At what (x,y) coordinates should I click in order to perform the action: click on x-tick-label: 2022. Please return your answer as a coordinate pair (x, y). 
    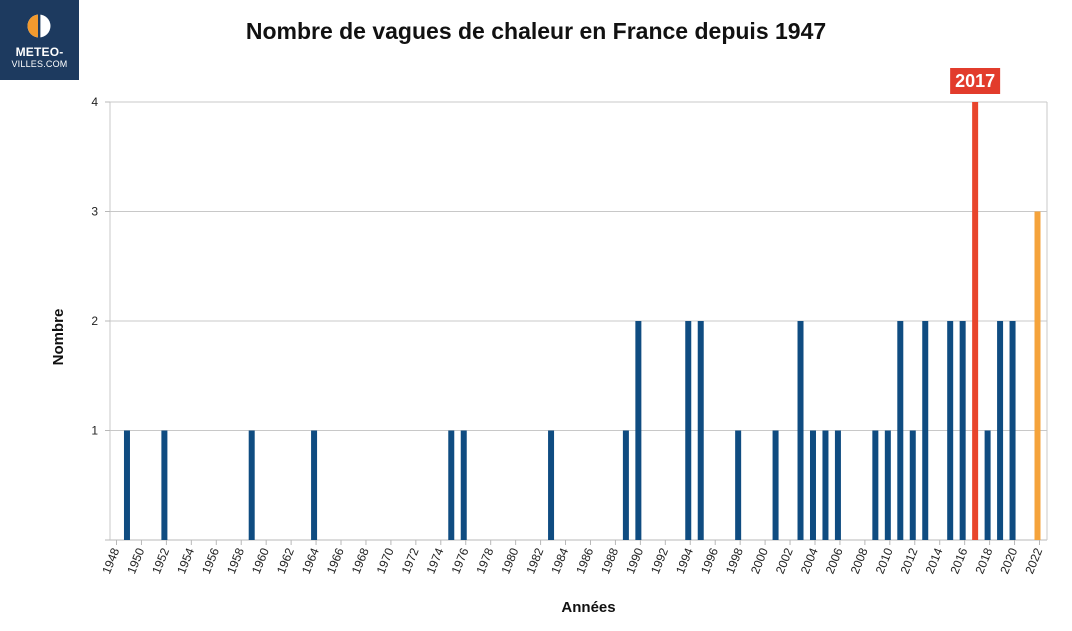
    Looking at the image, I should click on (1033, 561).